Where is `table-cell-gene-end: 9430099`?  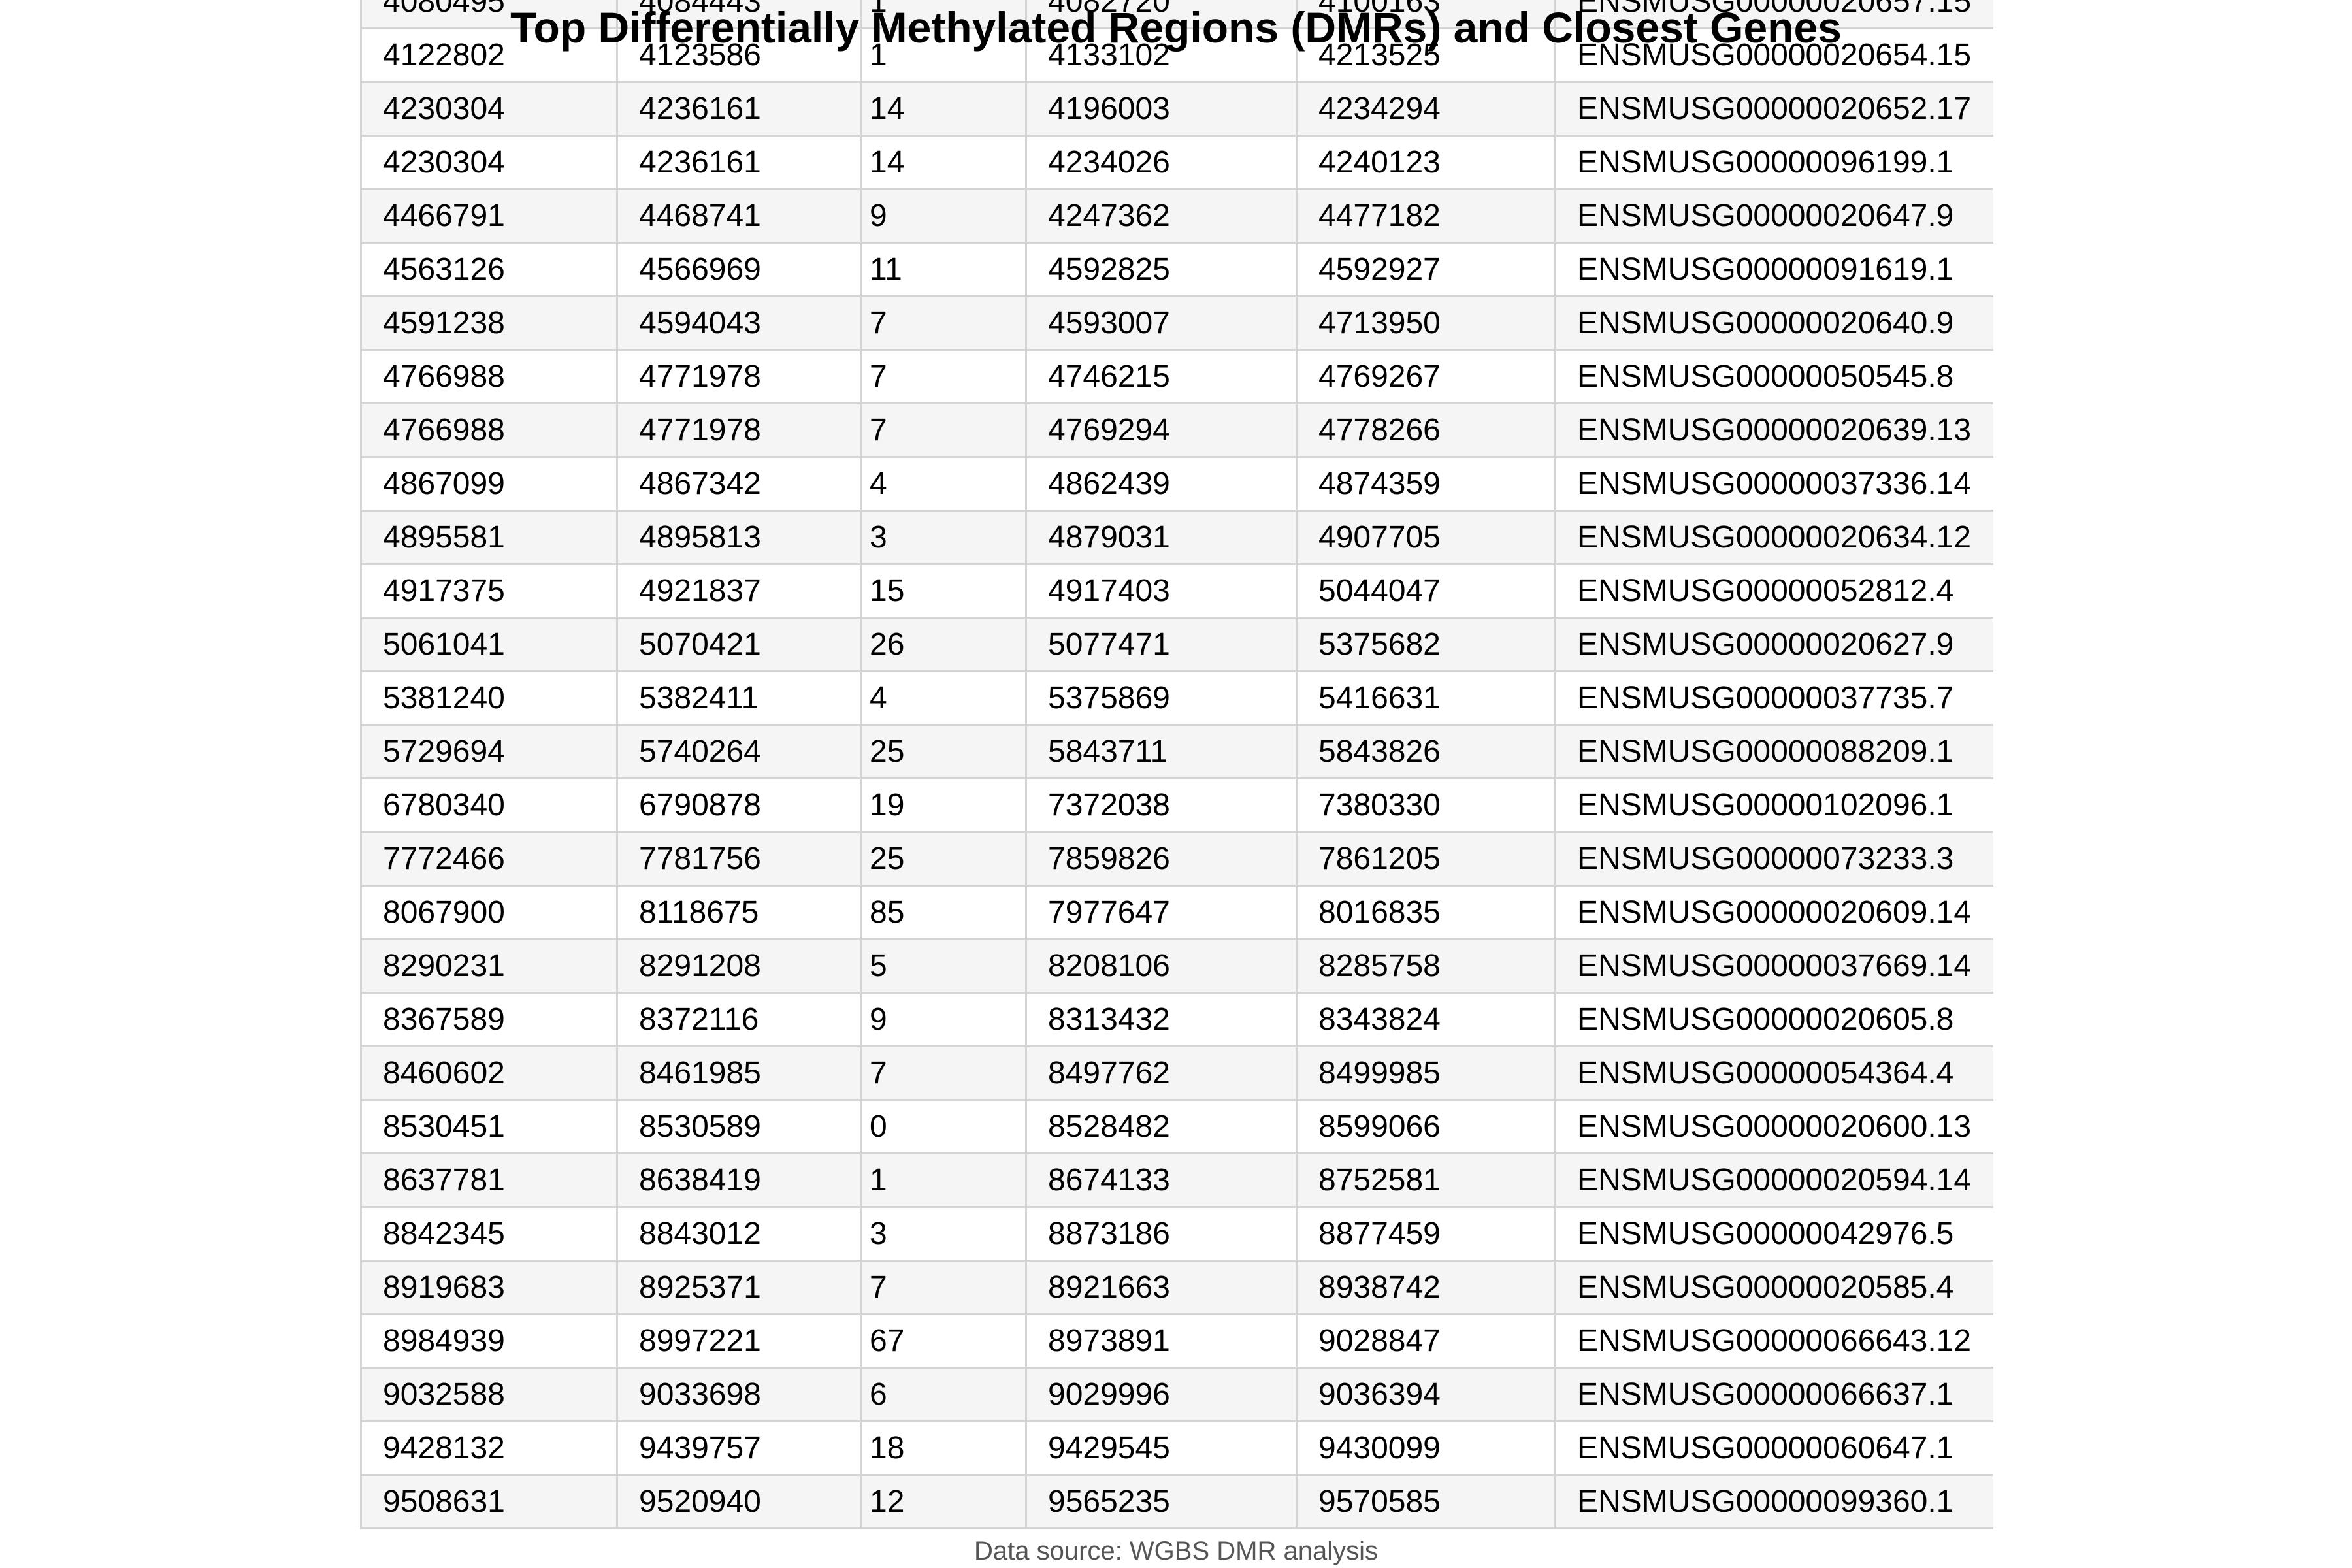 table-cell-gene-end: 9430099 is located at coordinates (1426, 1448).